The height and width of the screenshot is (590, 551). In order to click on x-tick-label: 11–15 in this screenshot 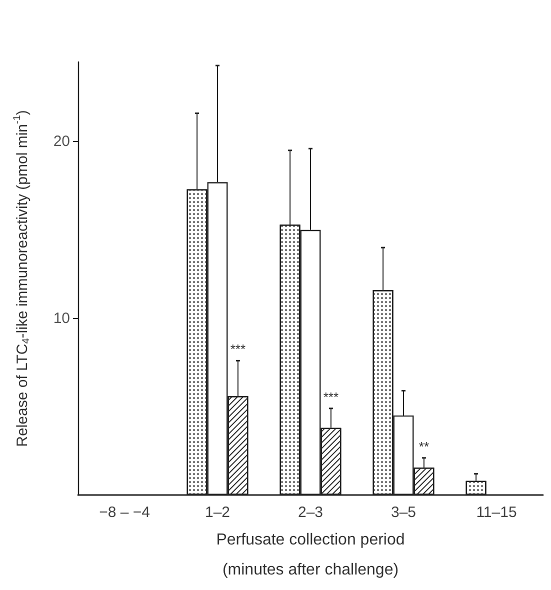, I will do `click(496, 512)`.